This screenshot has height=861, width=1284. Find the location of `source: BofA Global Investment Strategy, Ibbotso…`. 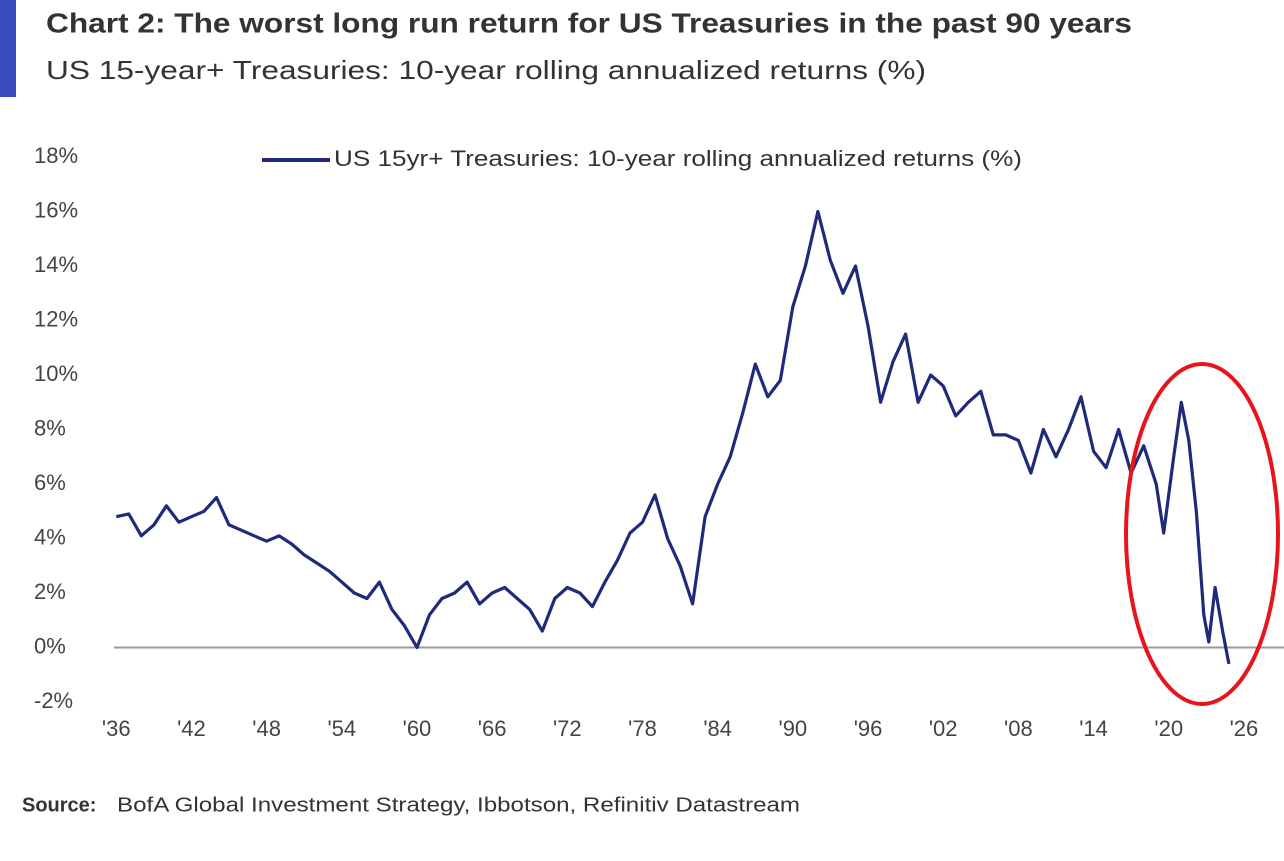

source: BofA Global Investment Strategy, Ibbotso… is located at coordinates (458, 805).